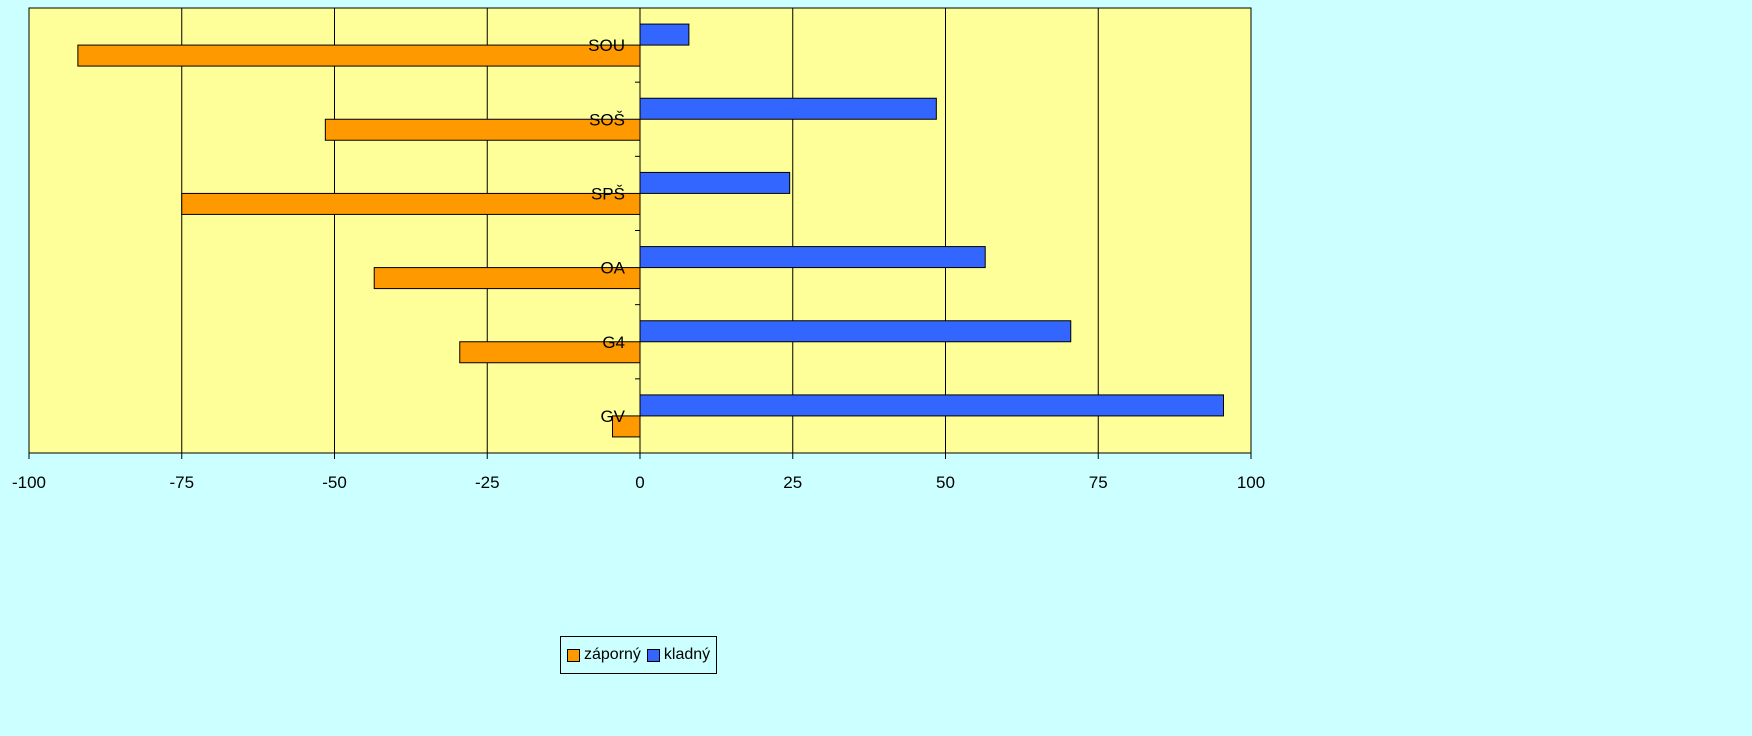 Image resolution: width=1752 pixels, height=736 pixels. Describe the element at coordinates (334, 482) in the screenshot. I see `x-tick-label: -50` at that location.